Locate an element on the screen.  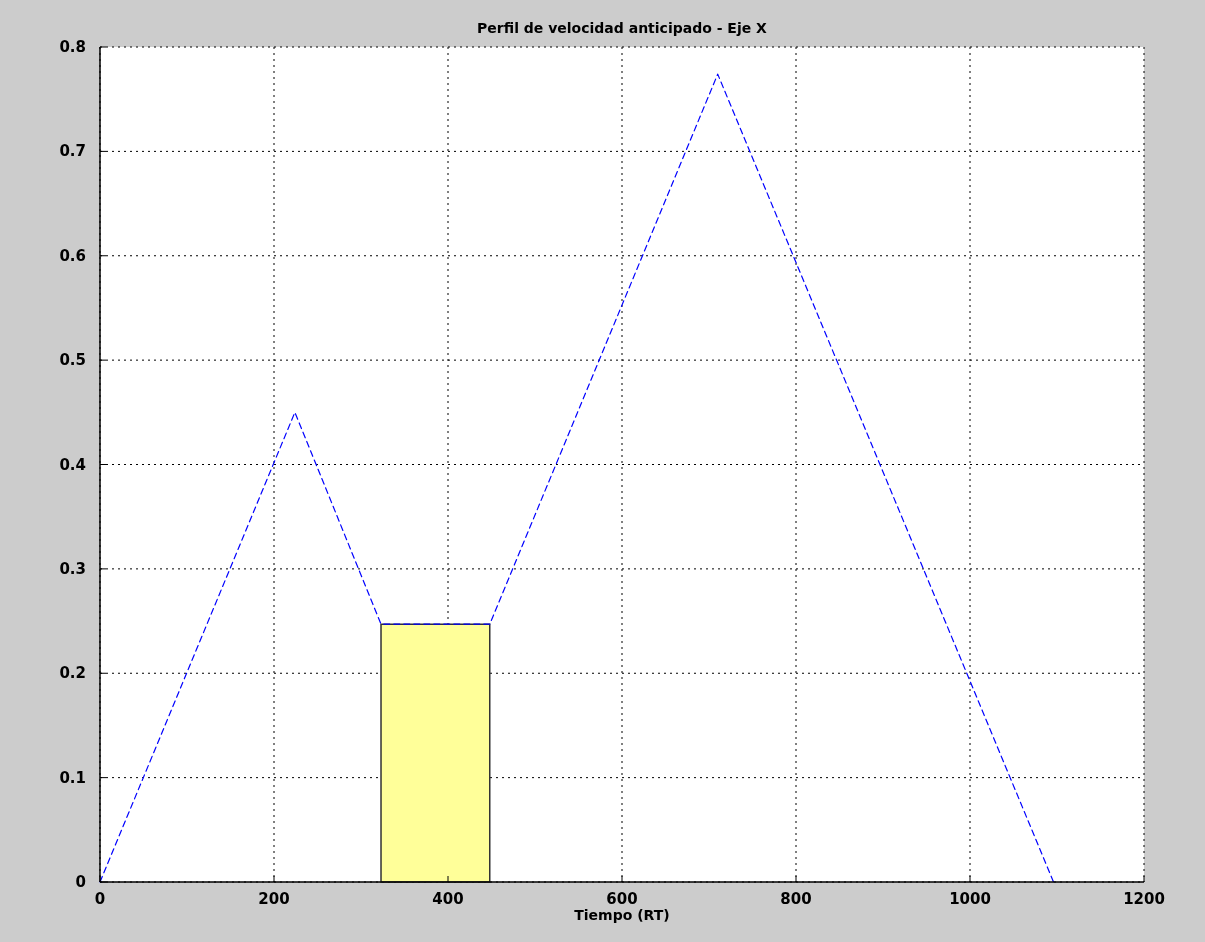
x-tick-label: 1000 is located at coordinates (970, 899).